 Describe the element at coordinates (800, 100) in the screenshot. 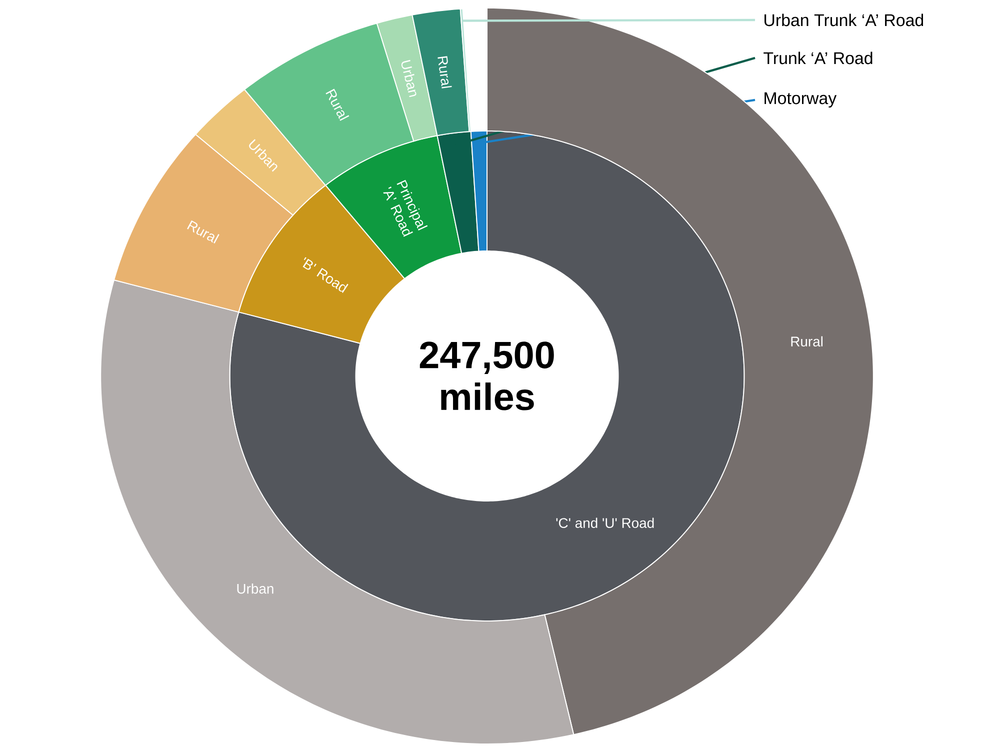

I see `slice-label: Motorway` at that location.